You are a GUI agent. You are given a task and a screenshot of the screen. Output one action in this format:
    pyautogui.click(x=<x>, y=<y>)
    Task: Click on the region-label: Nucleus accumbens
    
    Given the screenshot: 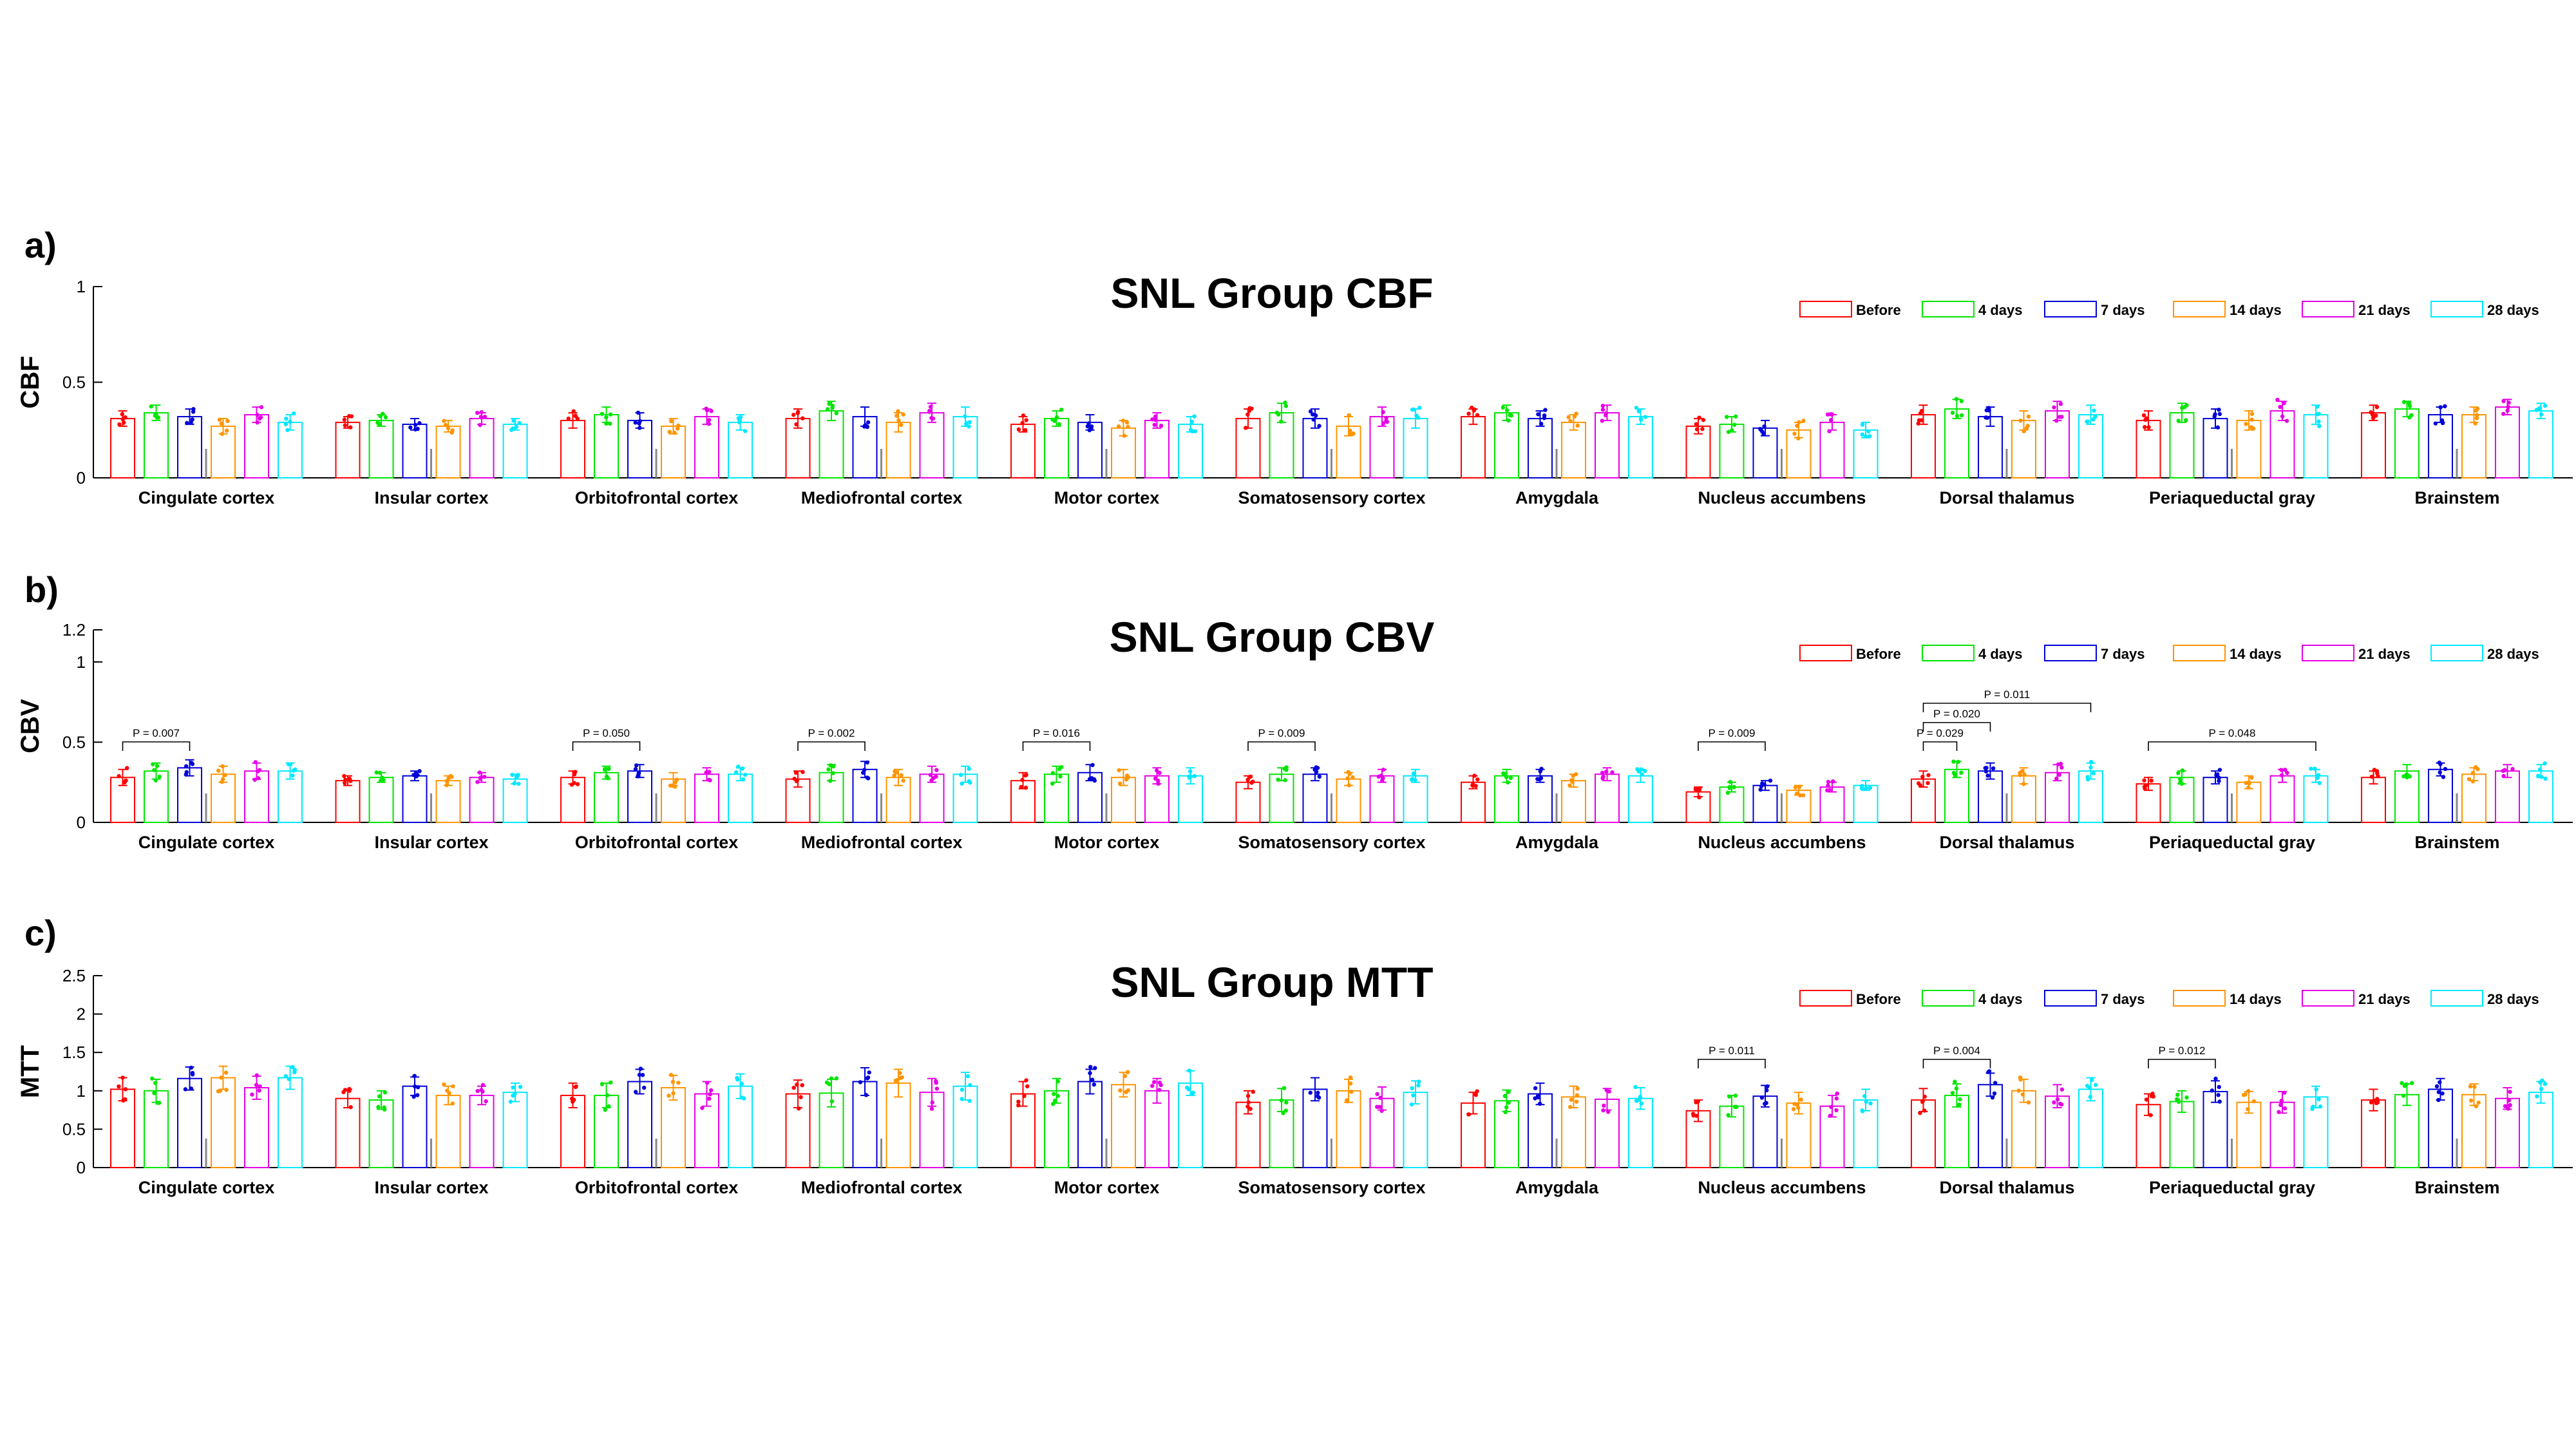 What is the action you would take?
    pyautogui.click(x=1782, y=843)
    